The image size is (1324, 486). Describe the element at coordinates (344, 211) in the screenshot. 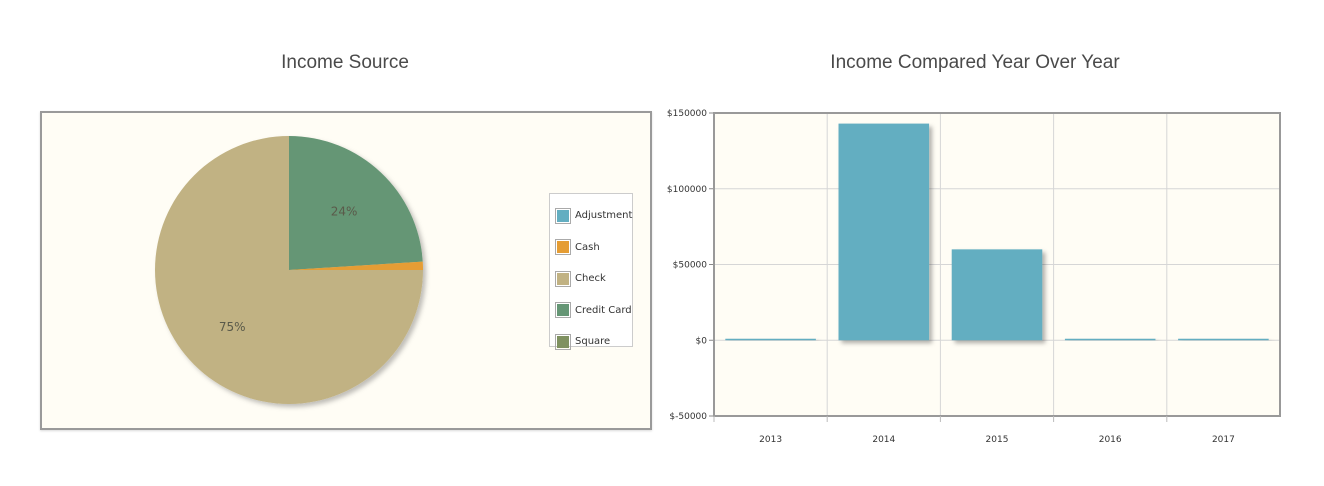

I see `pie-slice-label: 24%` at that location.